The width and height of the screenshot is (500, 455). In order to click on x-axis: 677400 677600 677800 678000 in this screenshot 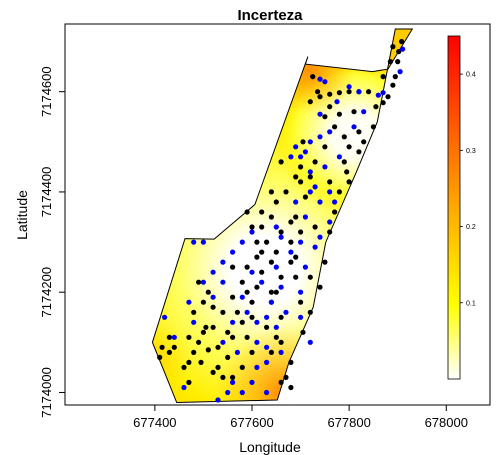, I will do `click(300, 417)`.